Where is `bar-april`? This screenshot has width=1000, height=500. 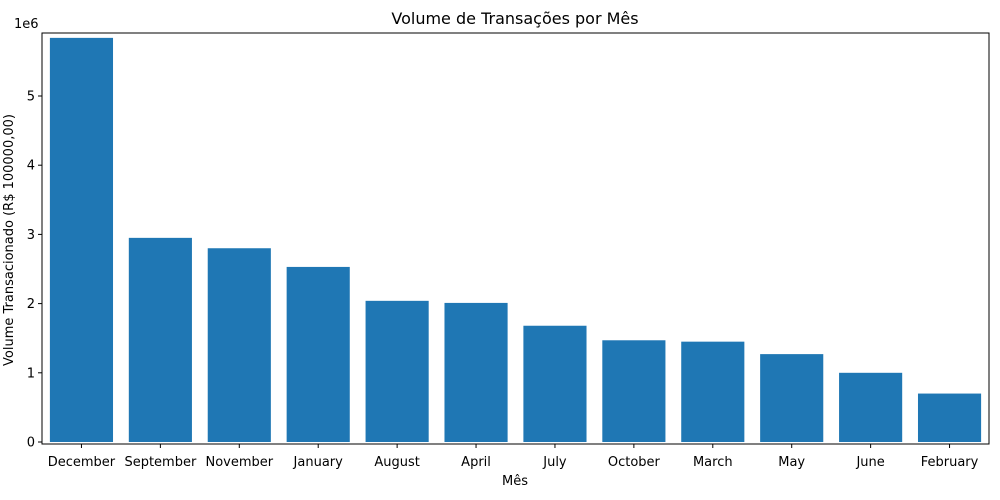 bar-april is located at coordinates (476, 372).